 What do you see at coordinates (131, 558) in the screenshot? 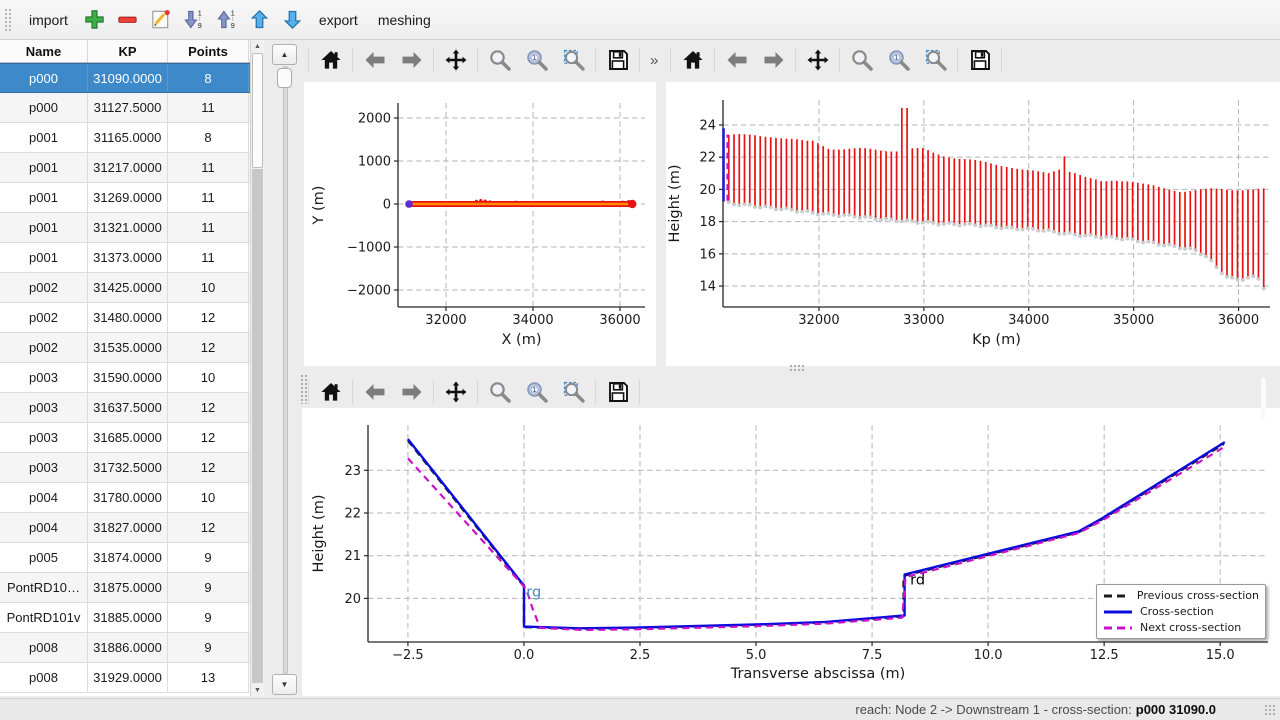
I see `table-row: p005 31874.0000 9` at bounding box center [131, 558].